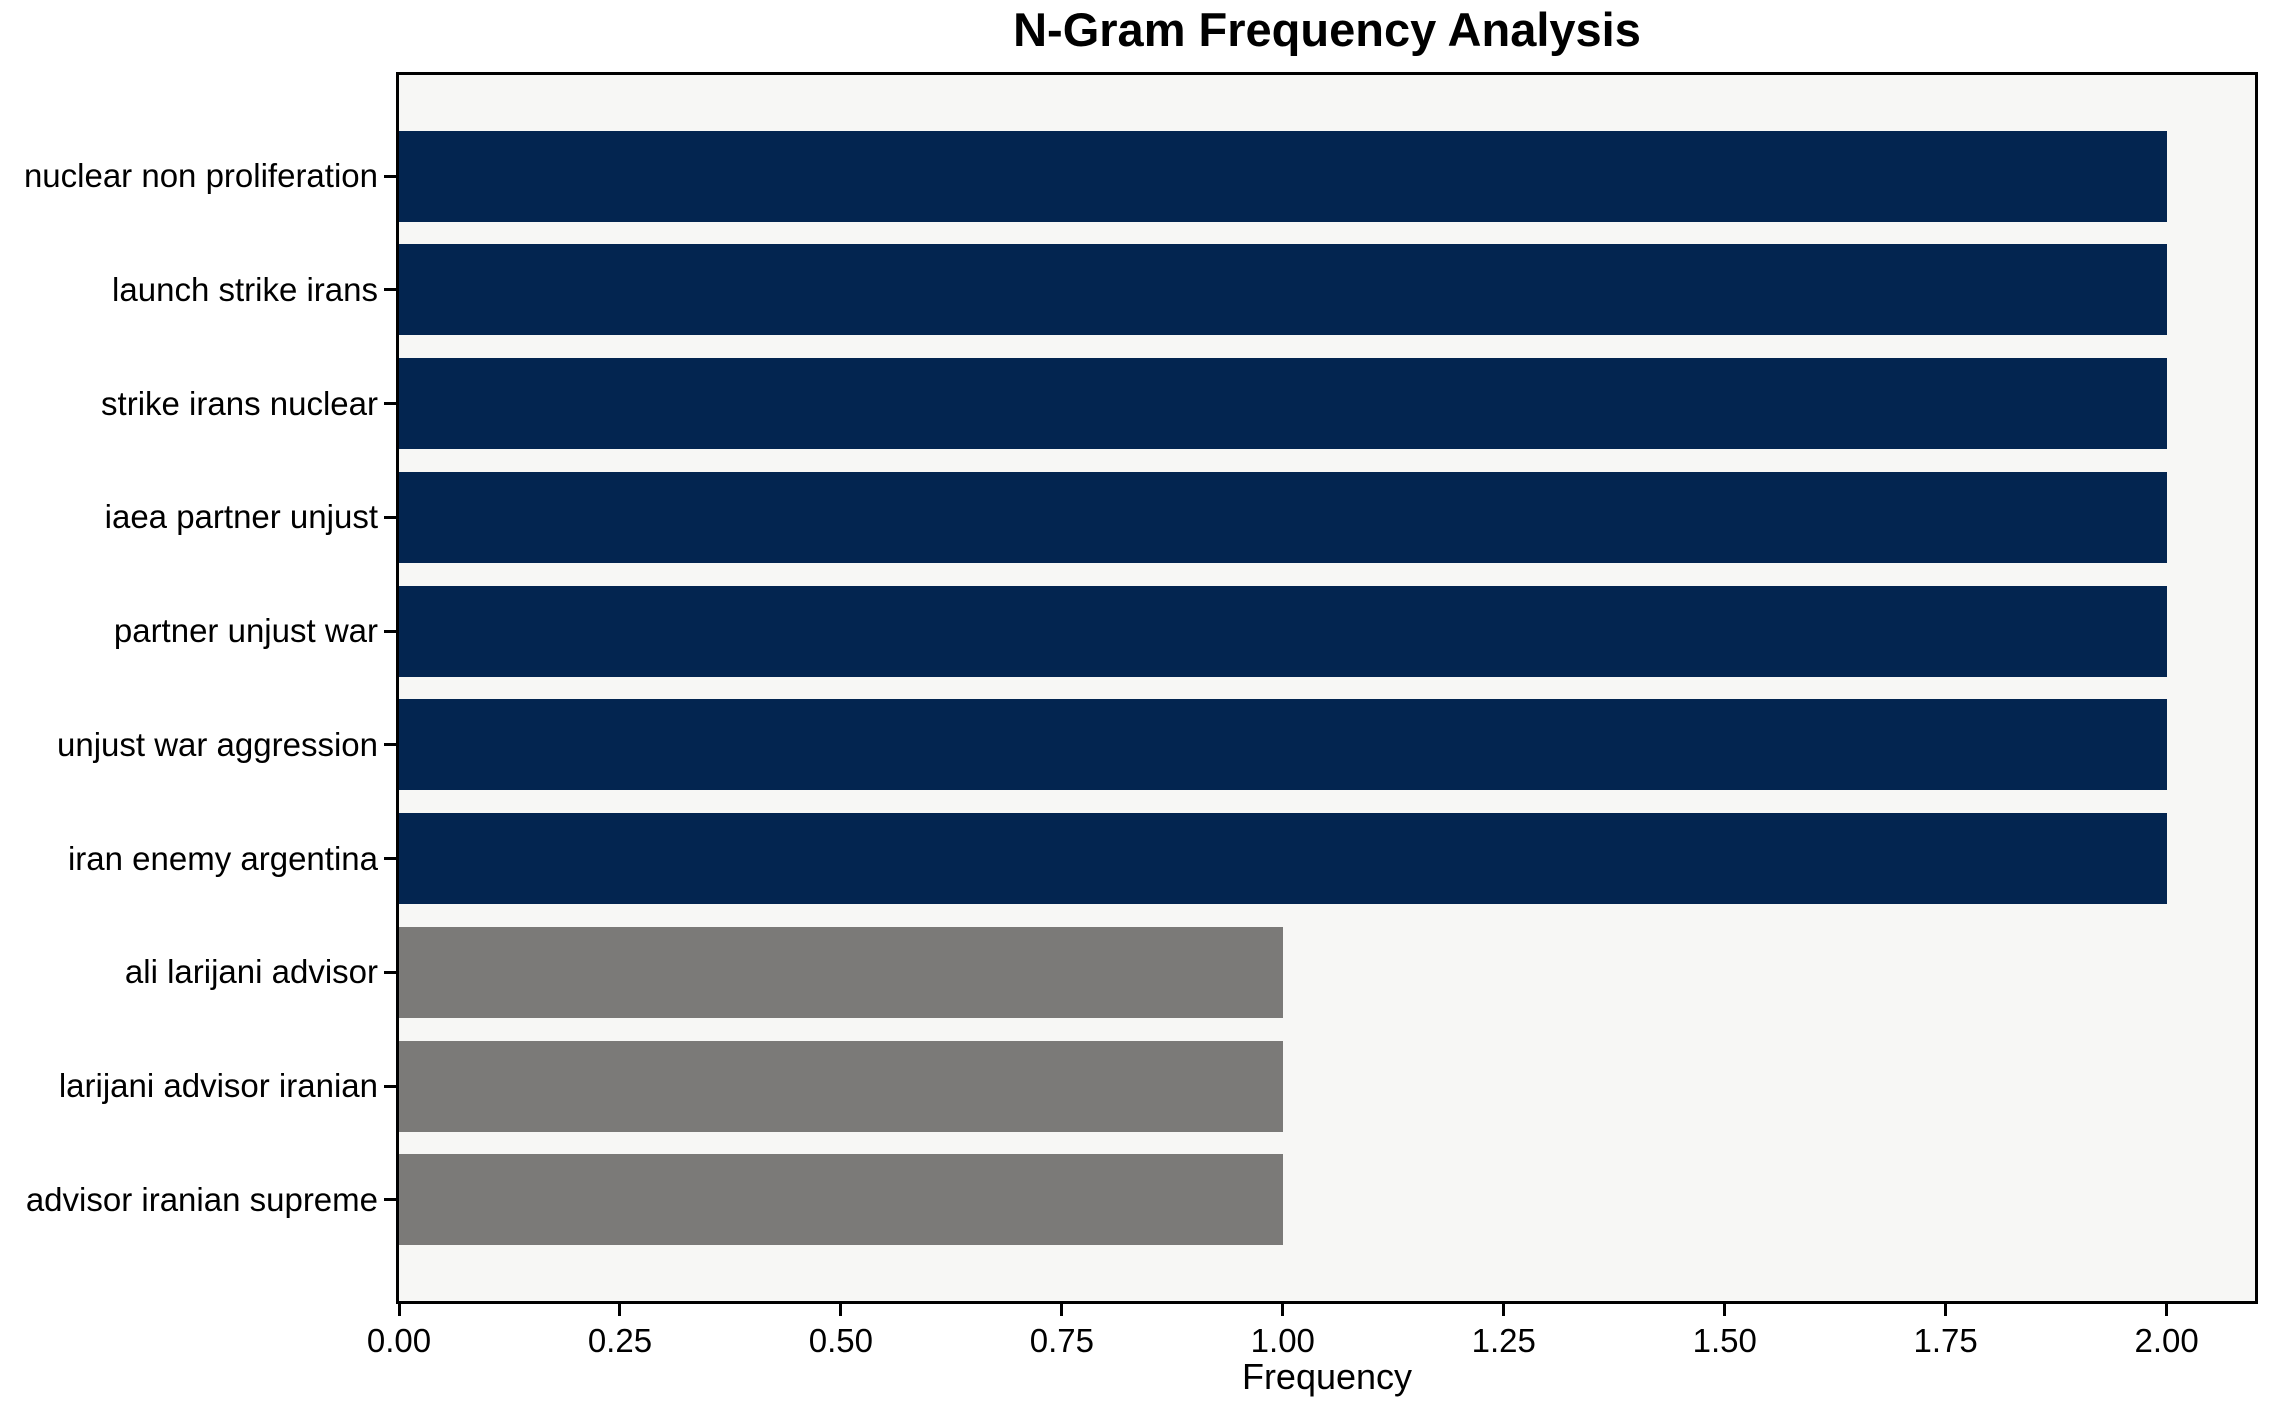 The image size is (2277, 1414). What do you see at coordinates (1327, 1376) in the screenshot?
I see `x-axis-title: Frequency` at bounding box center [1327, 1376].